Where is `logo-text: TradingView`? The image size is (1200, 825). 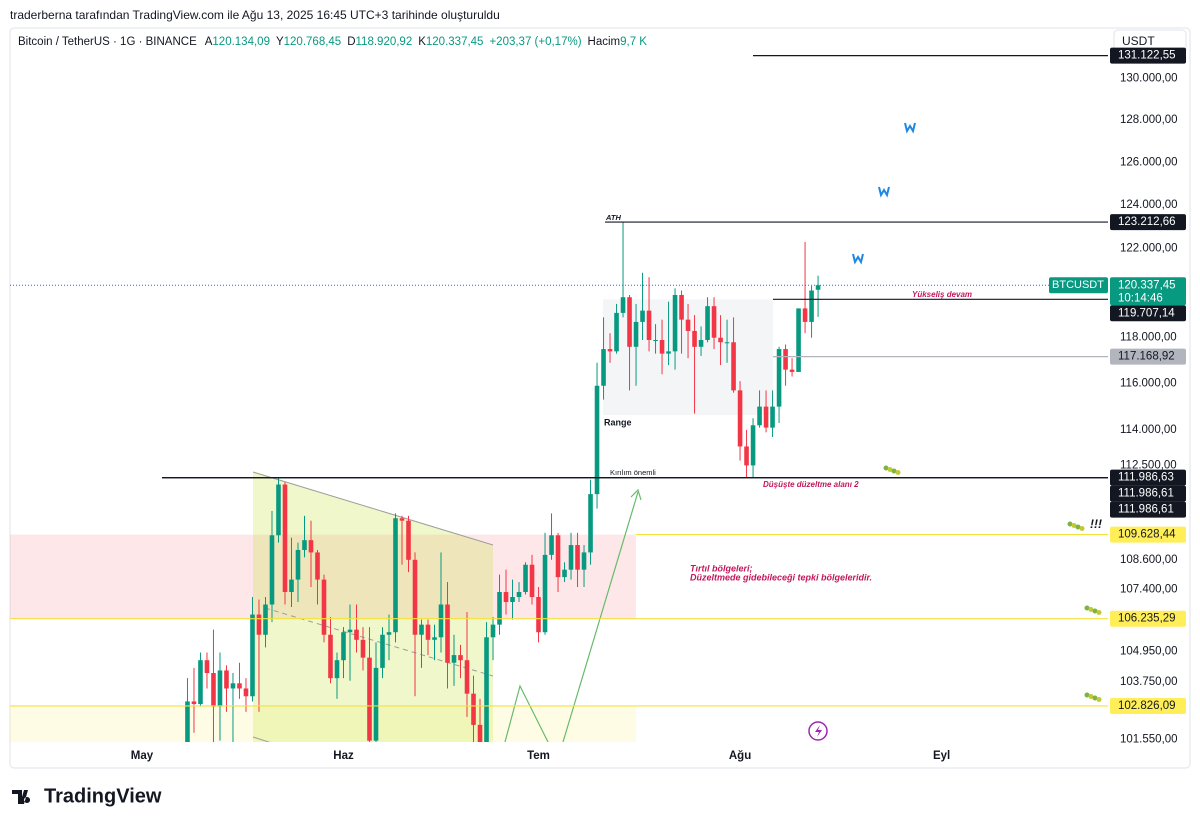
logo-text: TradingView is located at coordinates (103, 796).